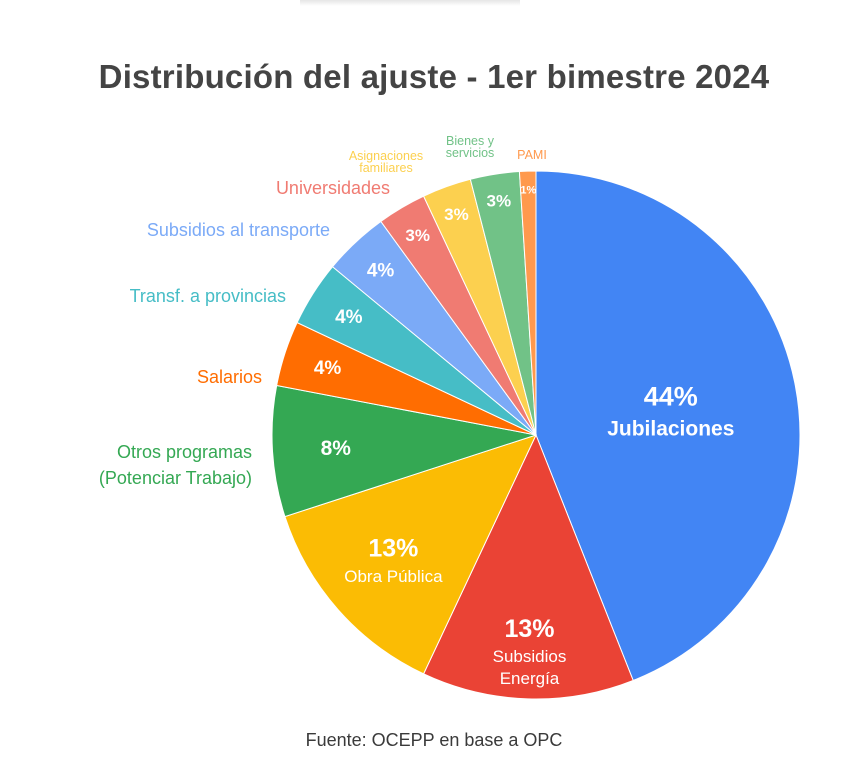 This screenshot has height=768, width=868. What do you see at coordinates (499, 200) in the screenshot?
I see `pie-percent-label-bienes-y-servicios: 3%` at bounding box center [499, 200].